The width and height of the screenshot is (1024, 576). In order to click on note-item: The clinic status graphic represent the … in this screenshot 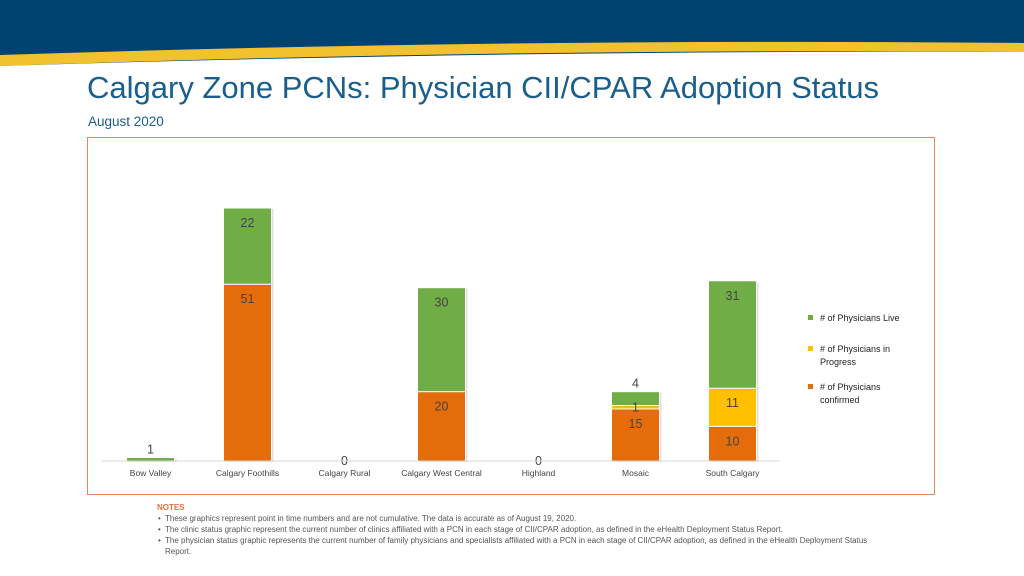, I will do `click(517, 529)`.